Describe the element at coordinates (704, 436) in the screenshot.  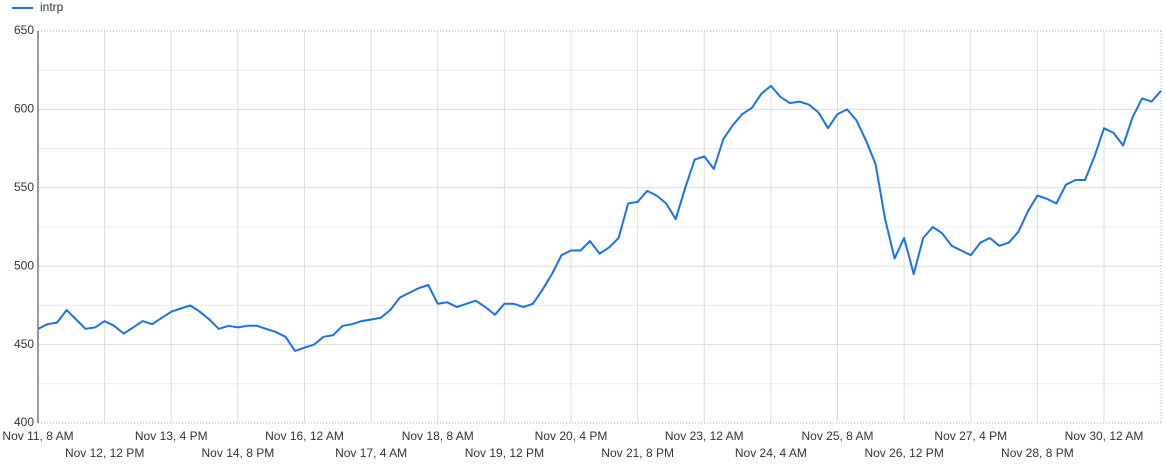
I see `x-tick-label: Nov 23, 12 AM` at that location.